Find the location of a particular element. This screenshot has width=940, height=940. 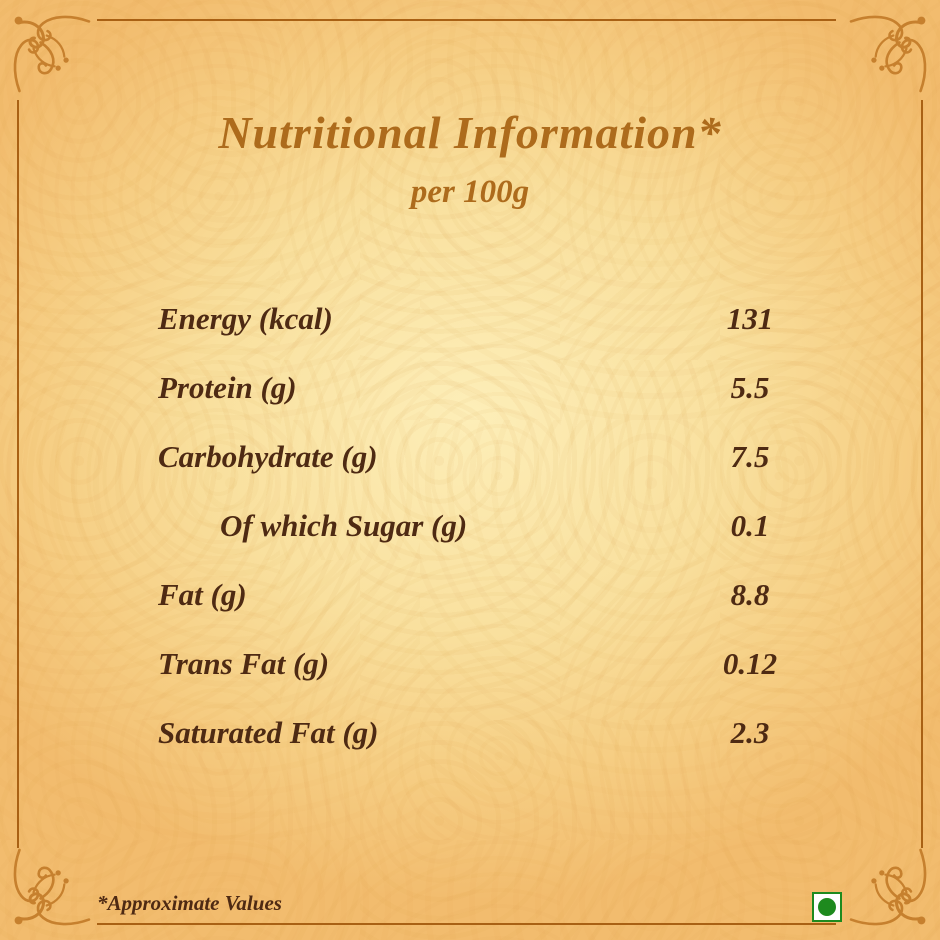

table-row: Protein (g) 5.5 is located at coordinates (480, 387).